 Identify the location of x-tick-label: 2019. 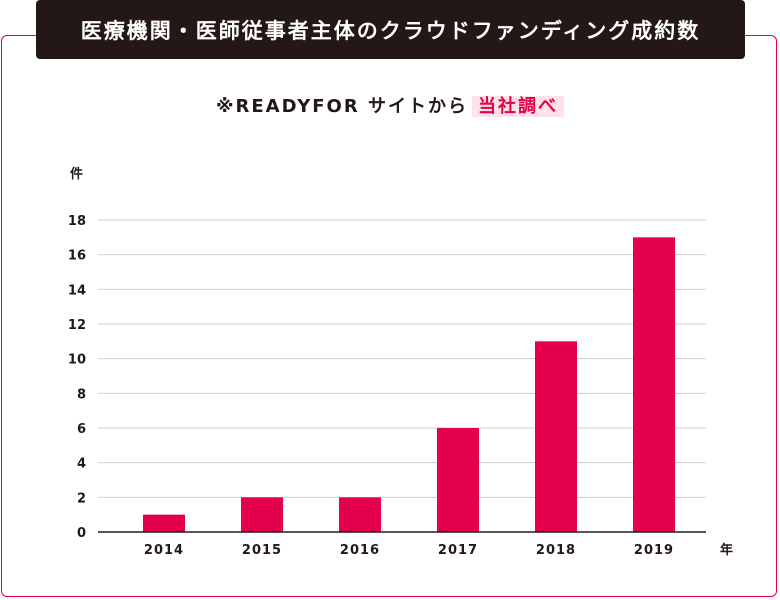
(654, 550).